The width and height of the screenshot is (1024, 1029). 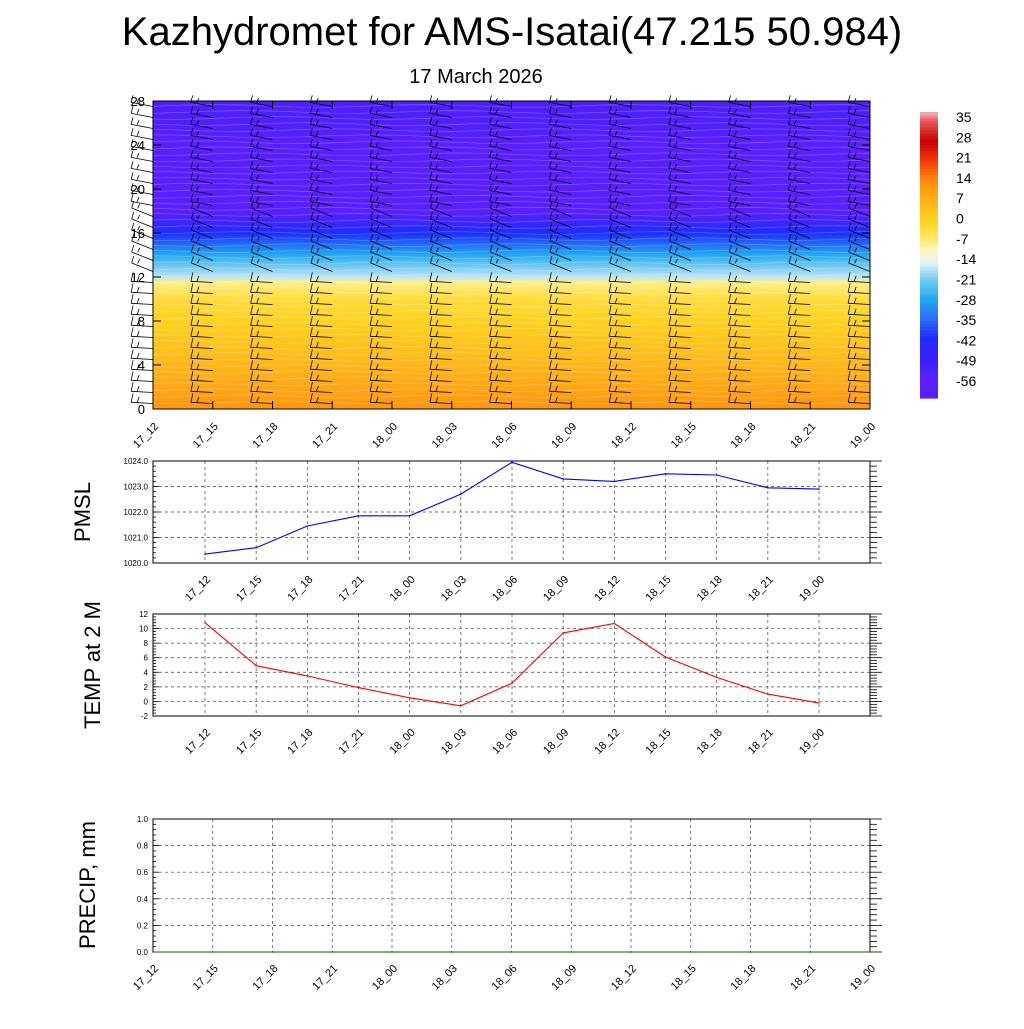 I want to click on y-tick-label: 24, so click(x=138, y=145).